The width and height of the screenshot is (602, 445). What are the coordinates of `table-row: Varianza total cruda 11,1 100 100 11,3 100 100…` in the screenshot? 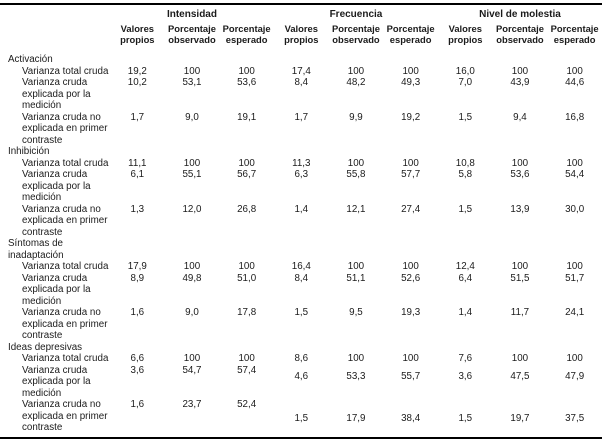 It's located at (301, 164).